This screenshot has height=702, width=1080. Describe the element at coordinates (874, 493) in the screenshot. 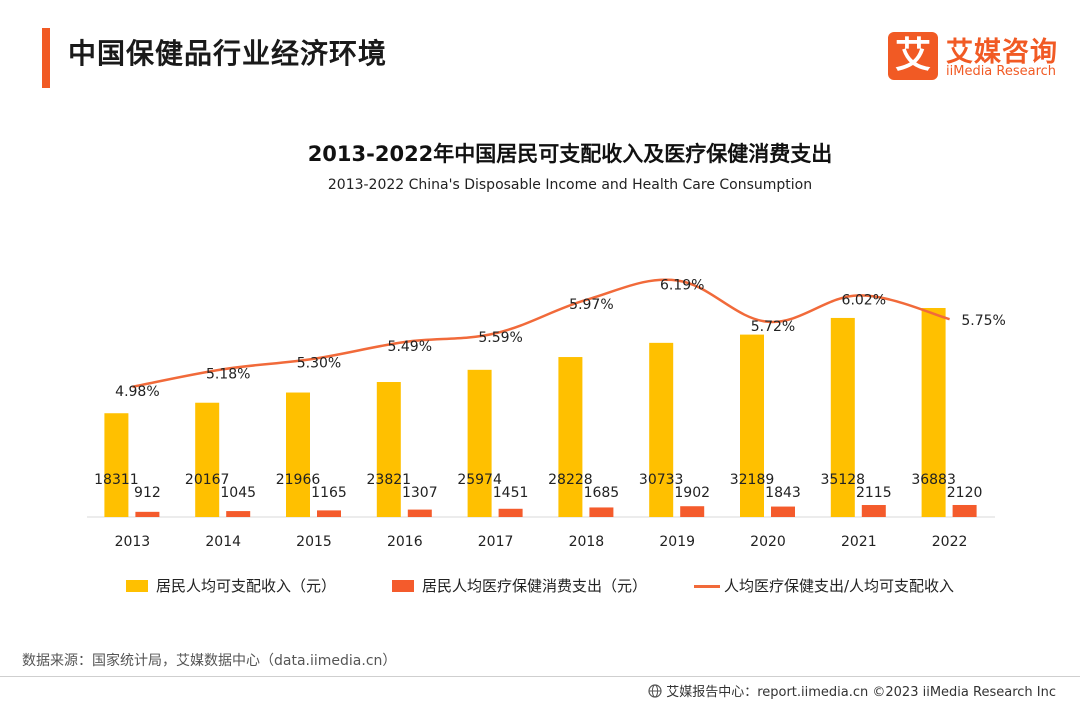

I see `health-value-label: 2115` at that location.